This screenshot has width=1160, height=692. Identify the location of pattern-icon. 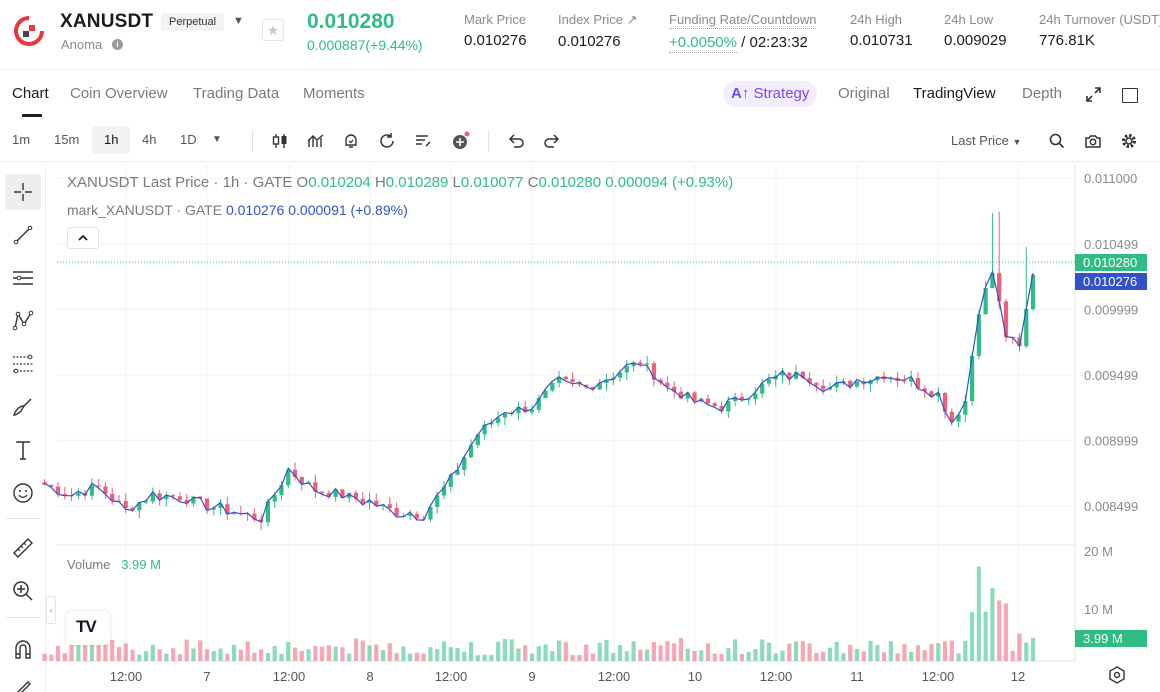
(23, 320).